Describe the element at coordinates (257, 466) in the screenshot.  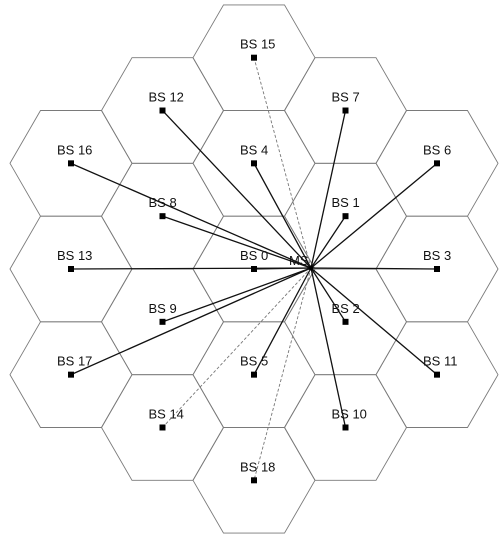
I see `bs-label: BS 18` at that location.